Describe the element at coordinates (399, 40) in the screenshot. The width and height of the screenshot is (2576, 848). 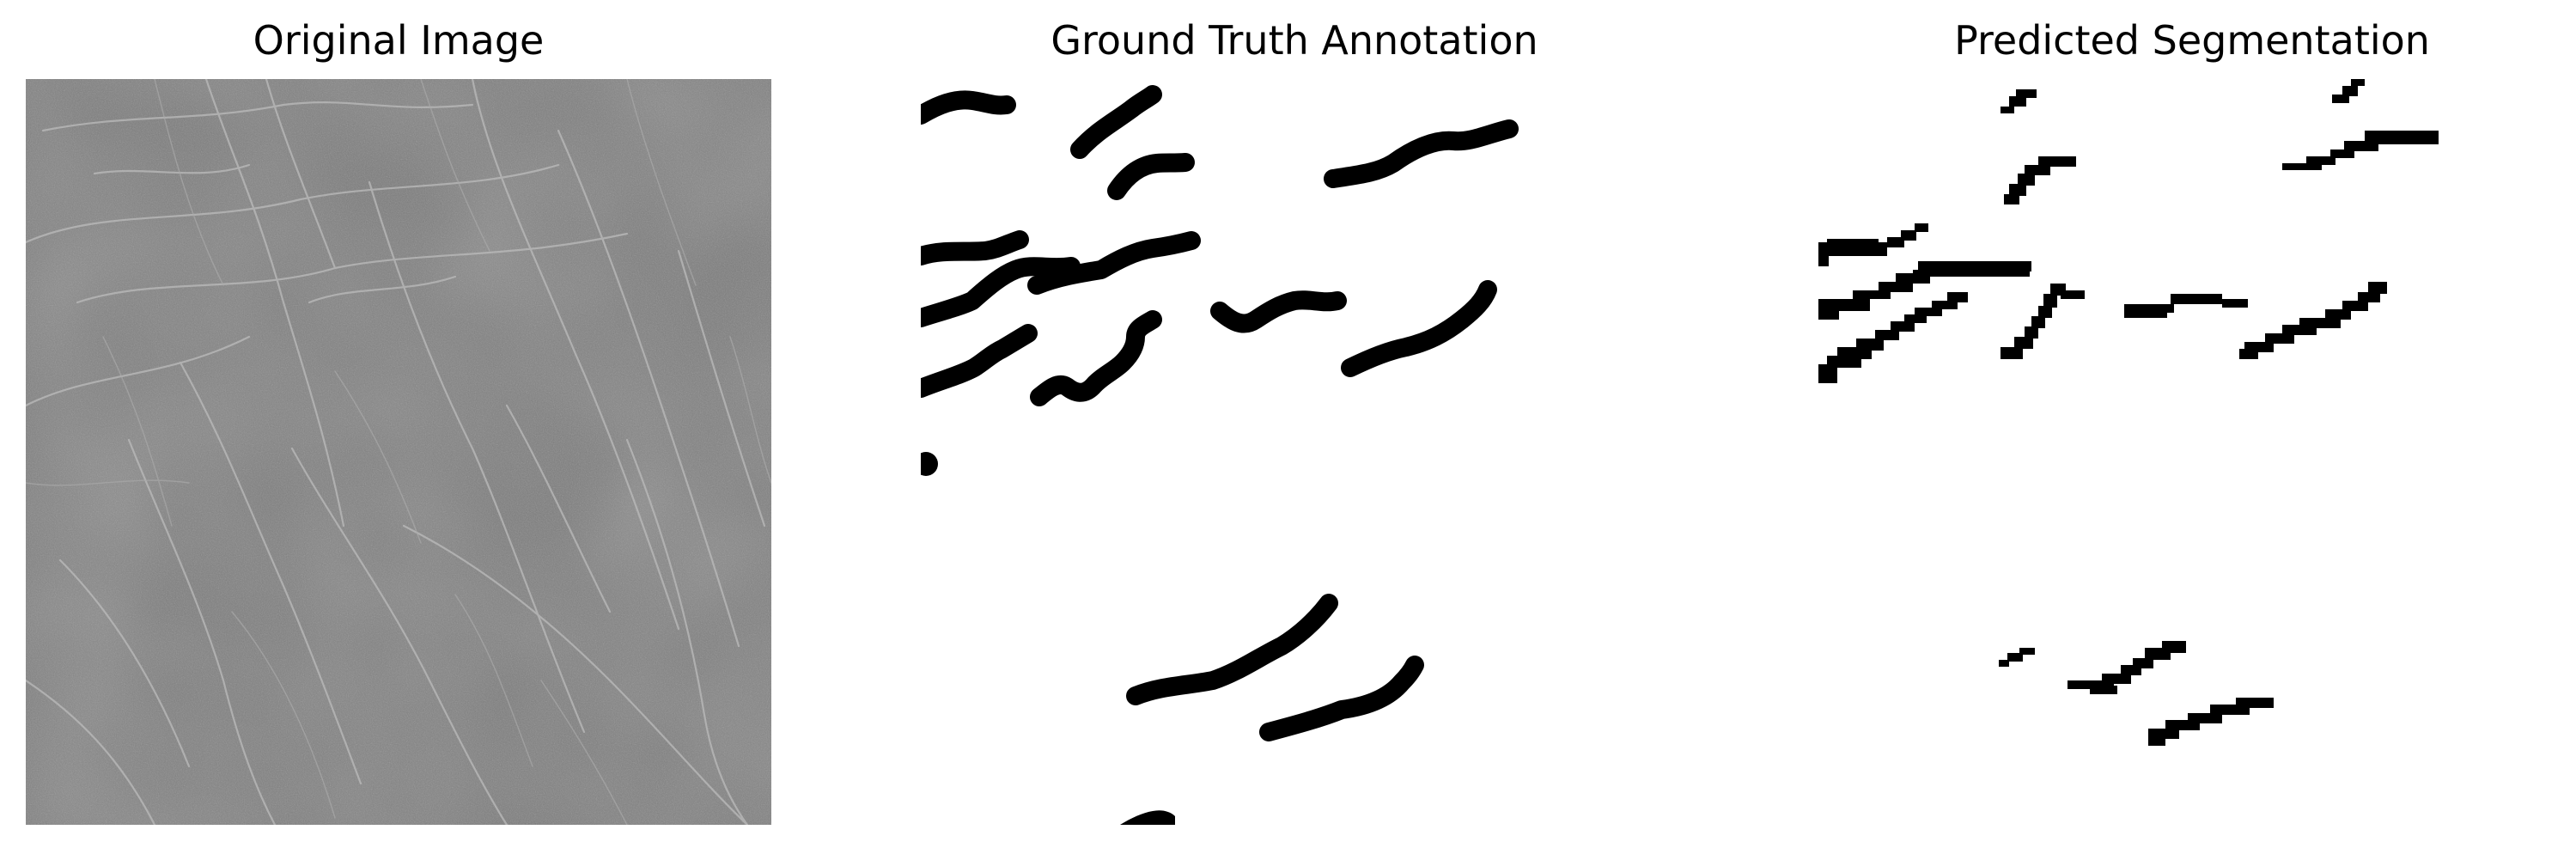
I see `original-image-title: Original Image` at that location.